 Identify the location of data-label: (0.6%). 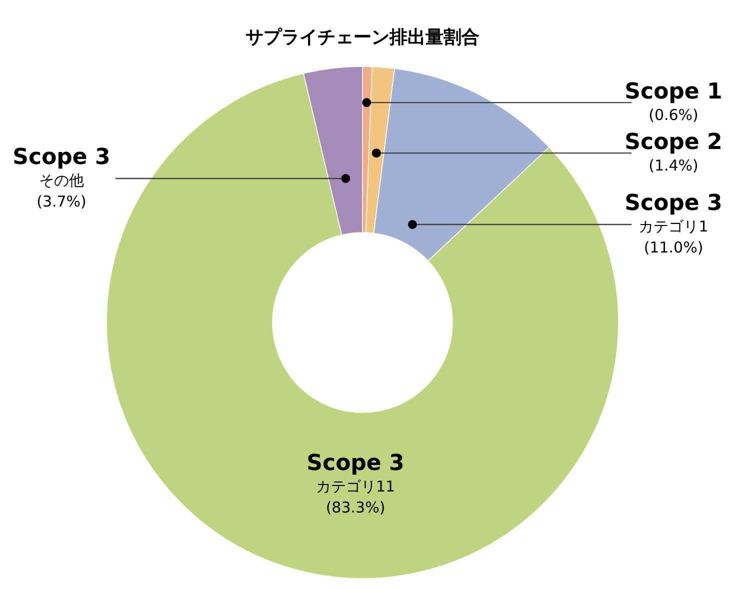
(673, 115).